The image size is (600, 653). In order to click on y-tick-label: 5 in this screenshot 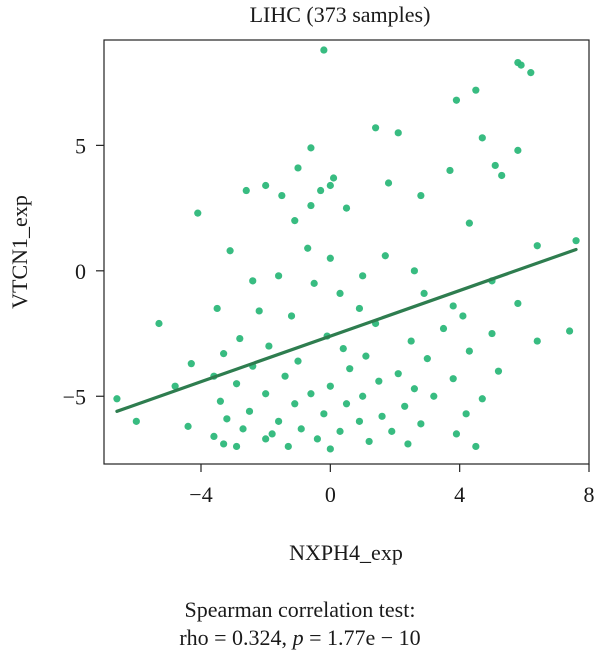, I will do `click(80, 145)`.